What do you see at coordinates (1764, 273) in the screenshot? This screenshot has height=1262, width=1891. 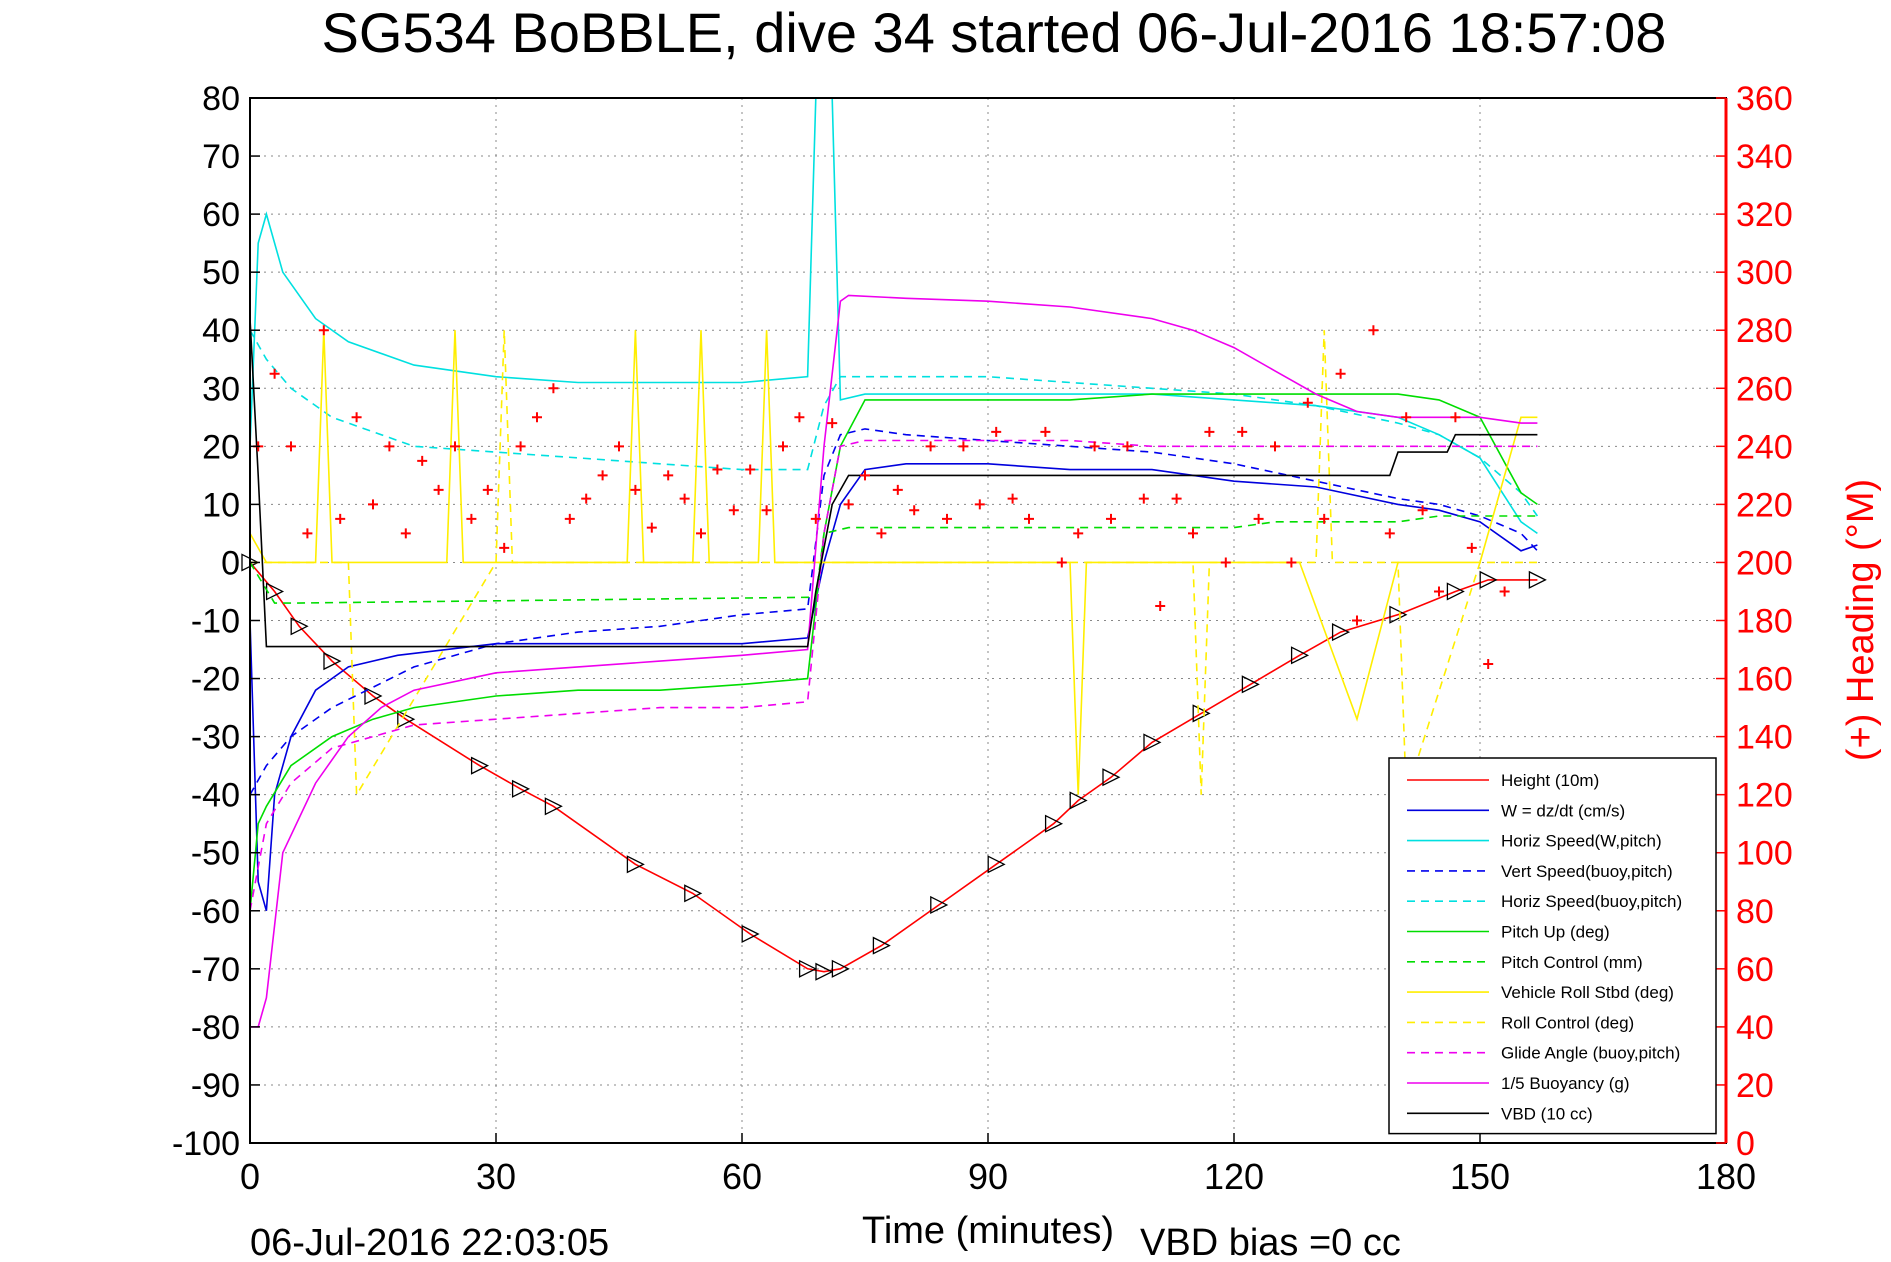 I see `y2-tick-label: 300` at bounding box center [1764, 273].